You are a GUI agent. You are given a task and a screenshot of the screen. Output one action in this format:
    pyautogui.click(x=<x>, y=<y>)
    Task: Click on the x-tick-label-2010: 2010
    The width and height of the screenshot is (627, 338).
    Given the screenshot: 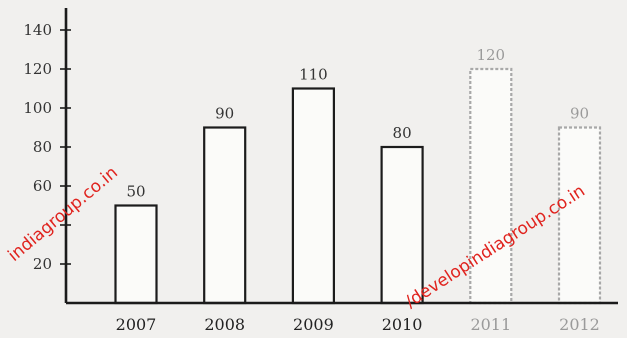 What is the action you would take?
    pyautogui.click(x=402, y=324)
    